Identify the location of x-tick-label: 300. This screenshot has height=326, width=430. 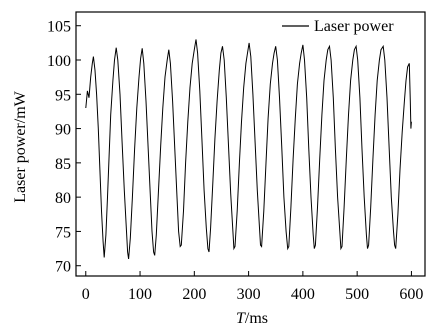
(249, 294).